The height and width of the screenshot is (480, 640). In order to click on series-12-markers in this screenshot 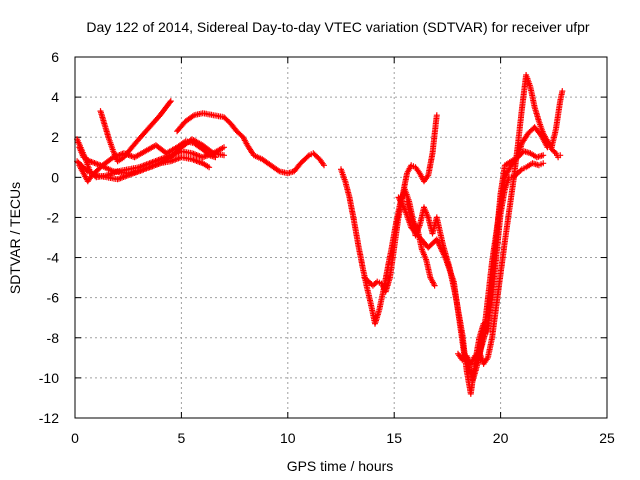, I will do `click(521, 219)`.